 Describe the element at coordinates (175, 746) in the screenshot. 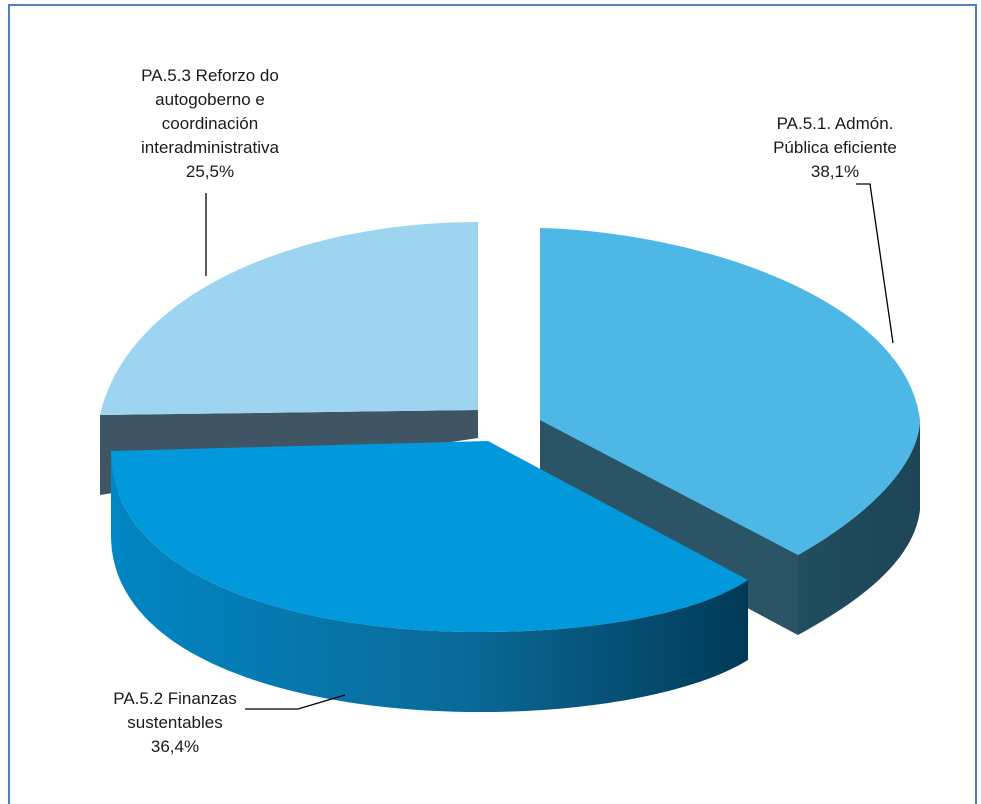

I see `label-pa-5-2-value: 36,4%` at that location.